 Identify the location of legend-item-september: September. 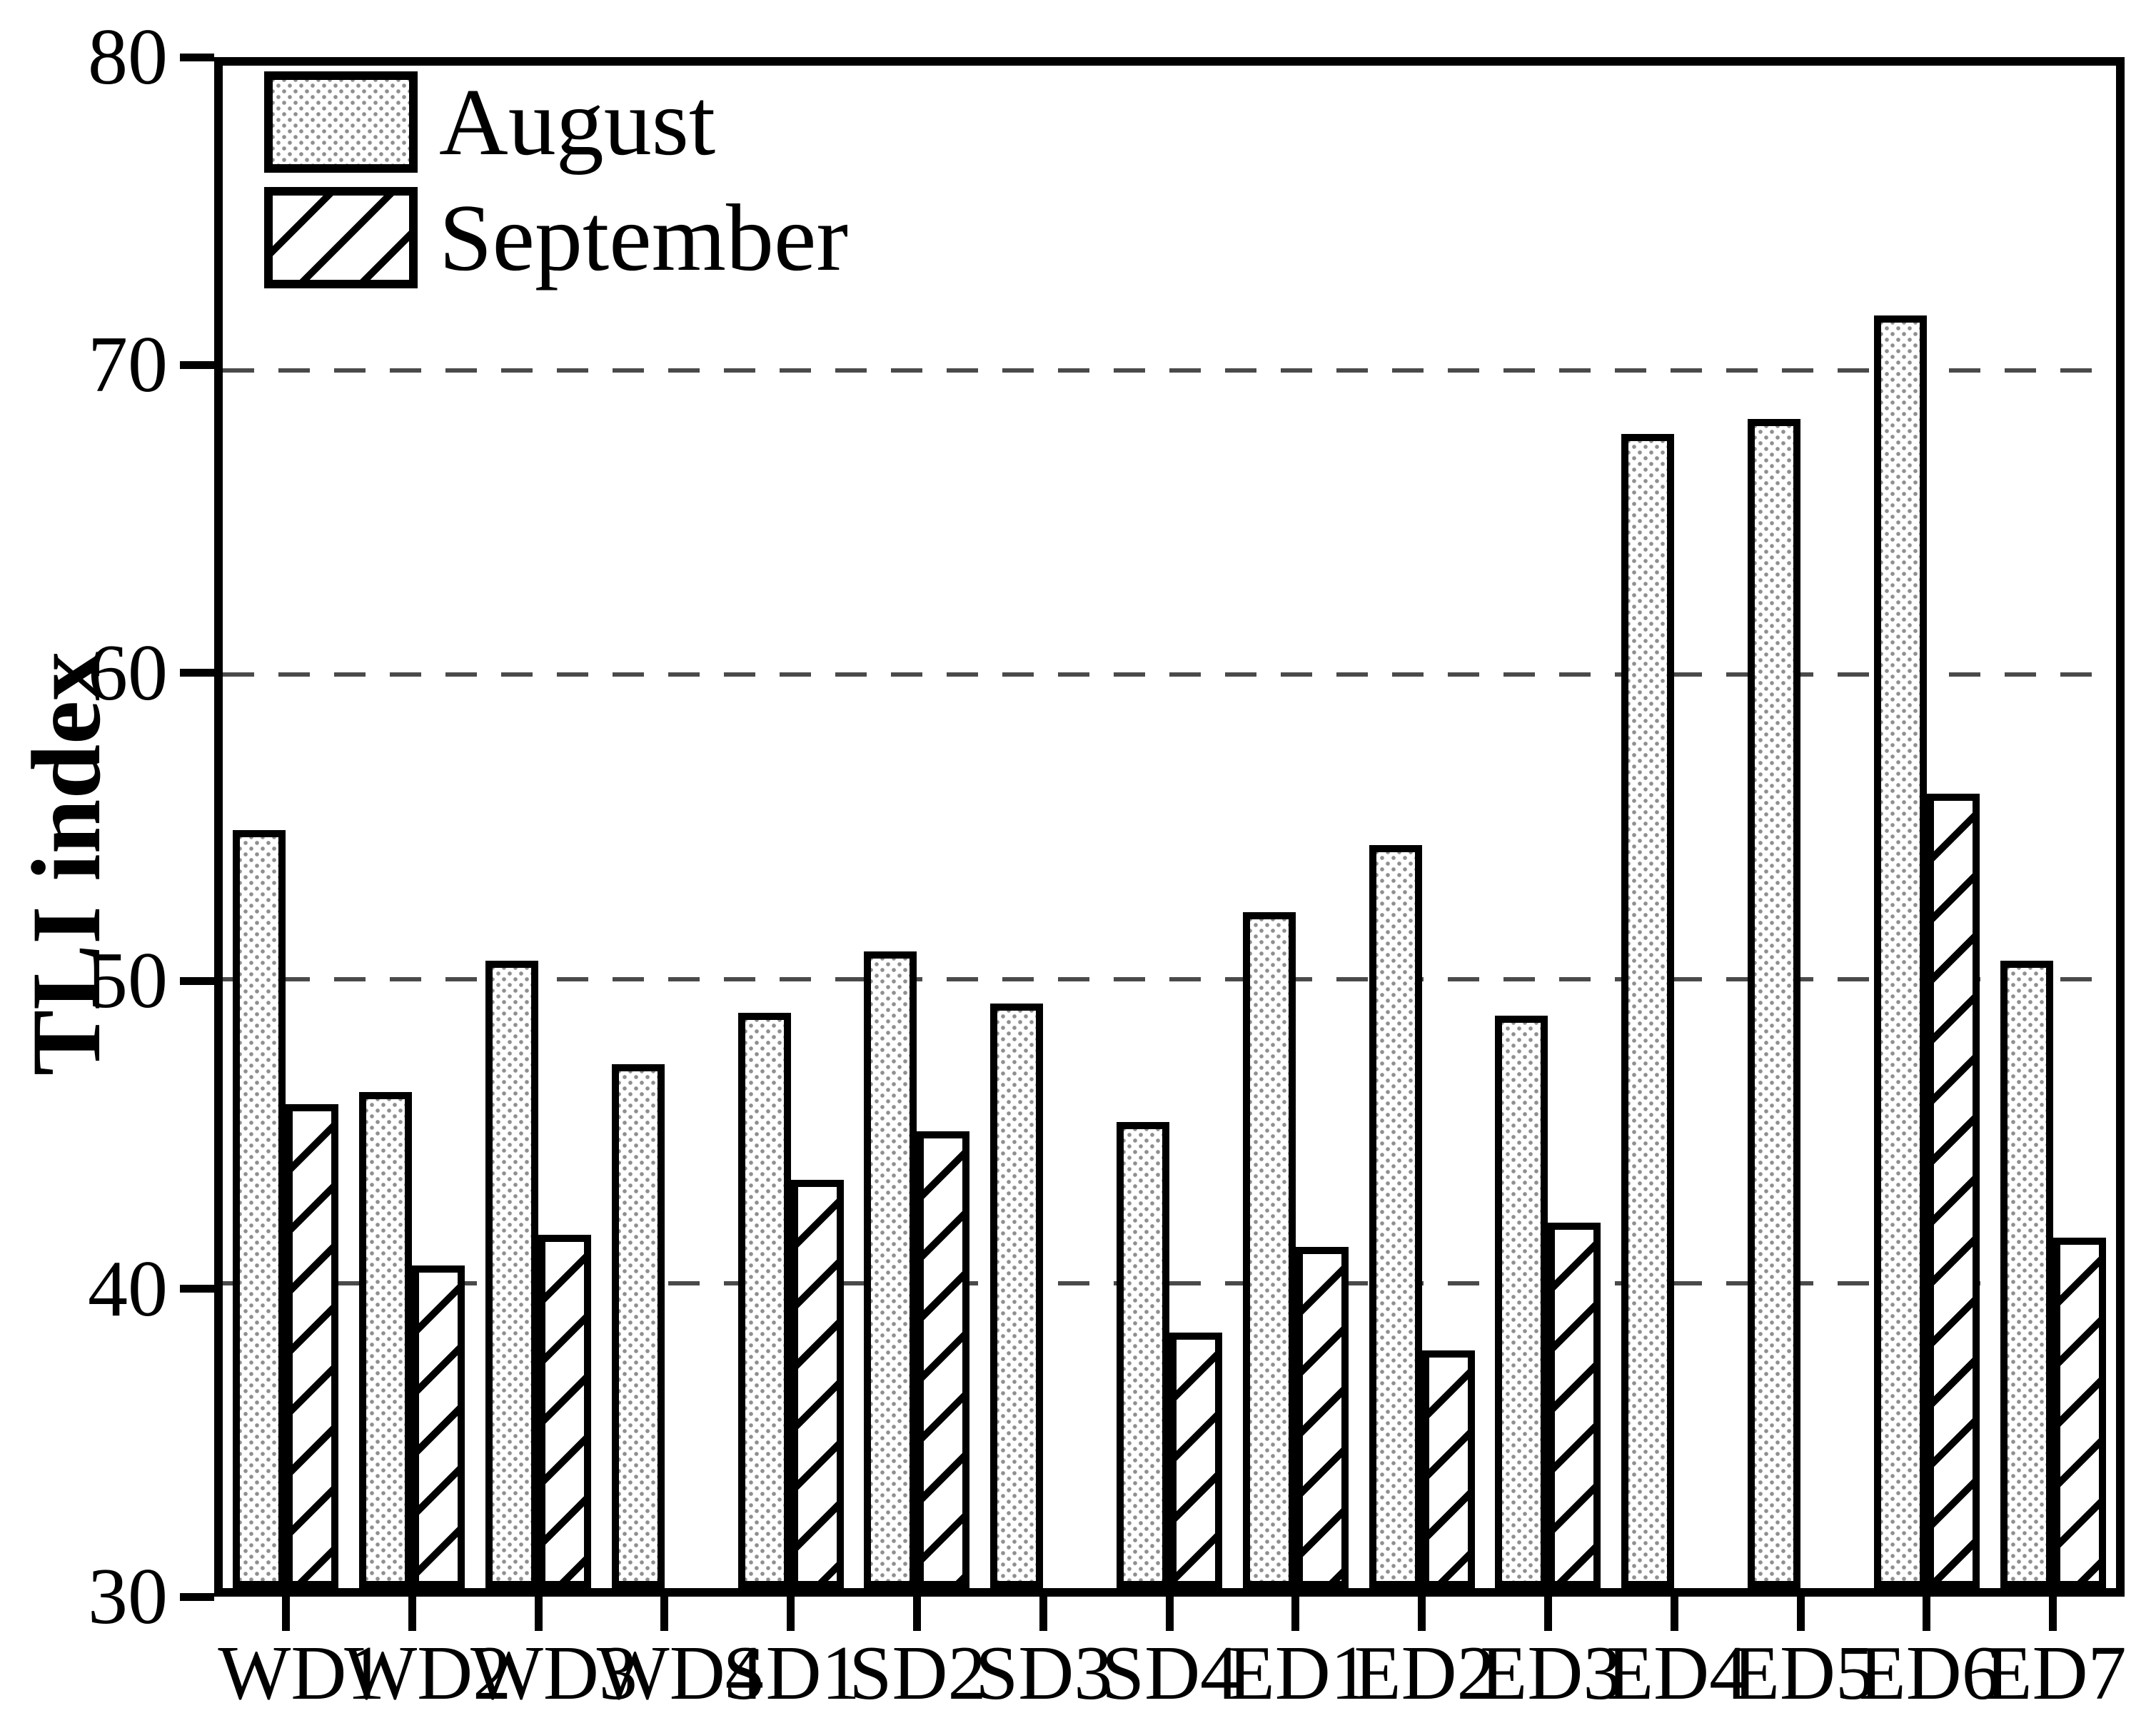
(556, 237).